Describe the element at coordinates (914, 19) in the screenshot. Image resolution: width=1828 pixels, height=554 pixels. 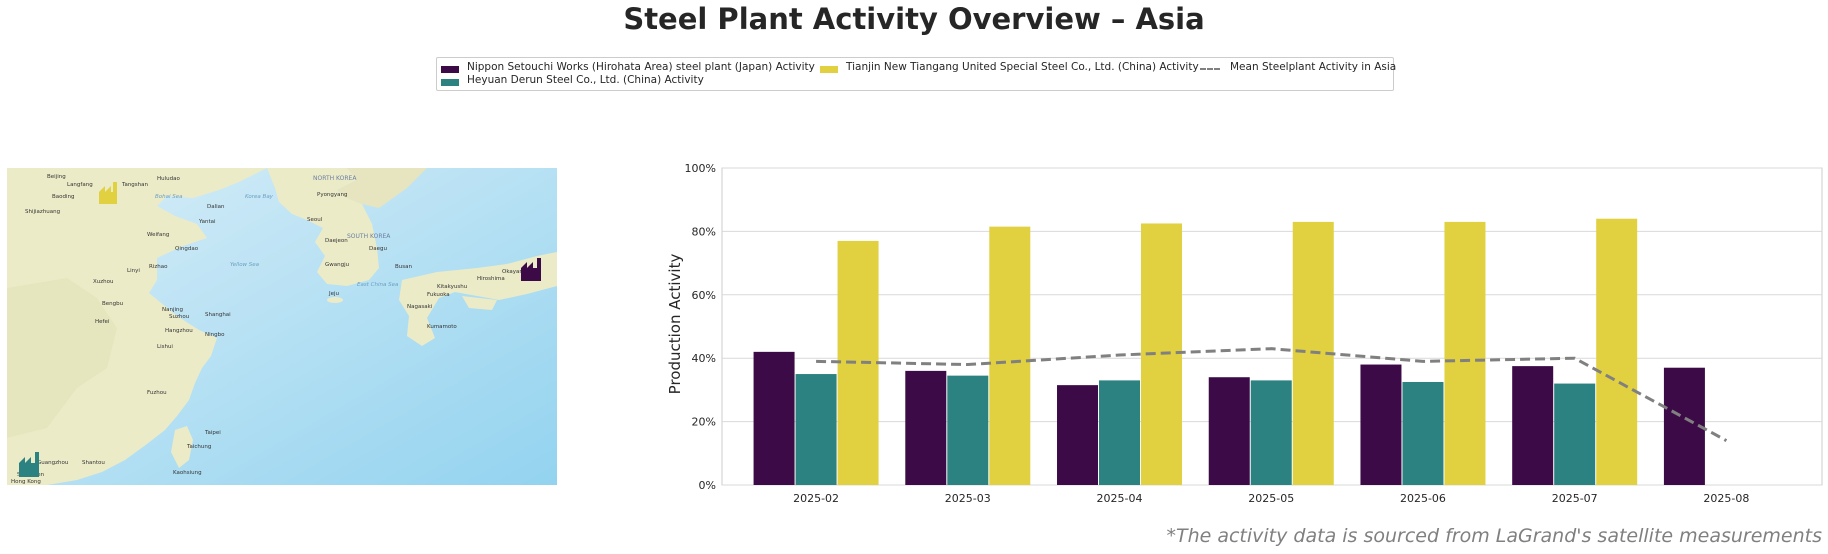
I see `chart-title: Steel Plant Activity Overview – Asia` at that location.